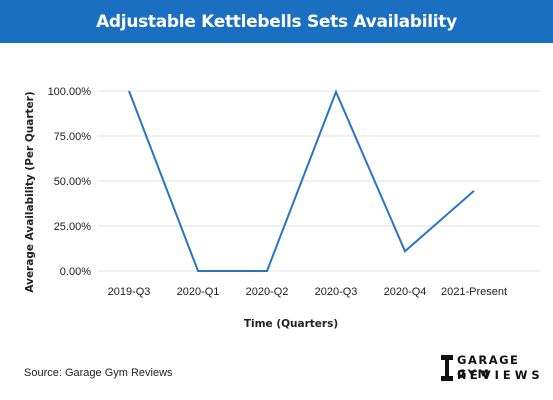  Describe the element at coordinates (129, 292) in the screenshot. I see `x-tick-label: 2019-Q3` at that location.